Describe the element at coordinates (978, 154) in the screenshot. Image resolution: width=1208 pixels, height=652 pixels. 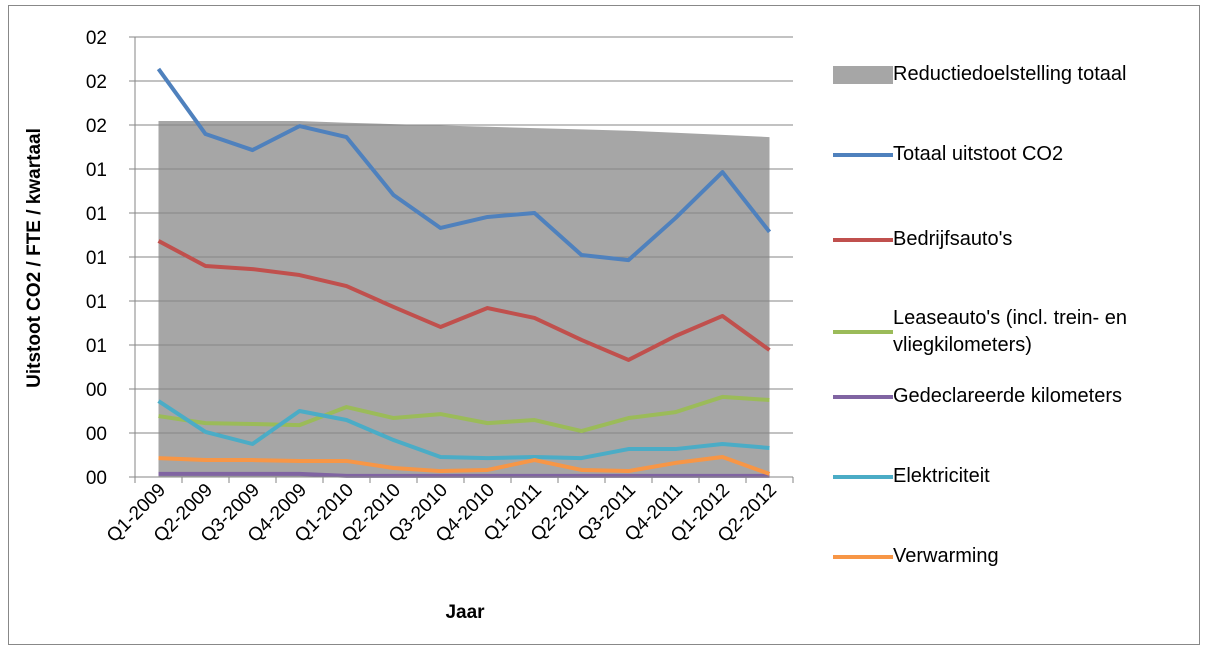
I see `legend-label: Totaal uitstoot CO2` at that location.